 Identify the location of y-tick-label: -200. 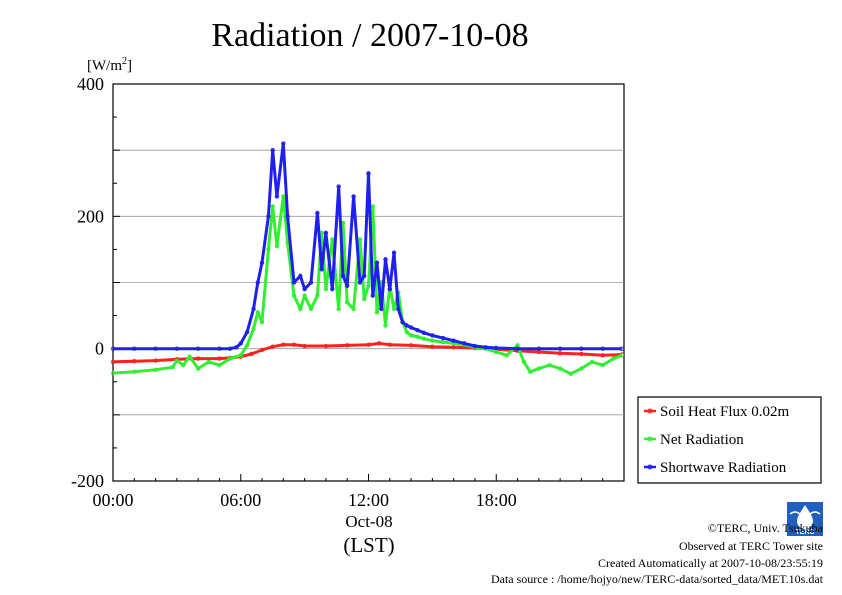
(87, 481).